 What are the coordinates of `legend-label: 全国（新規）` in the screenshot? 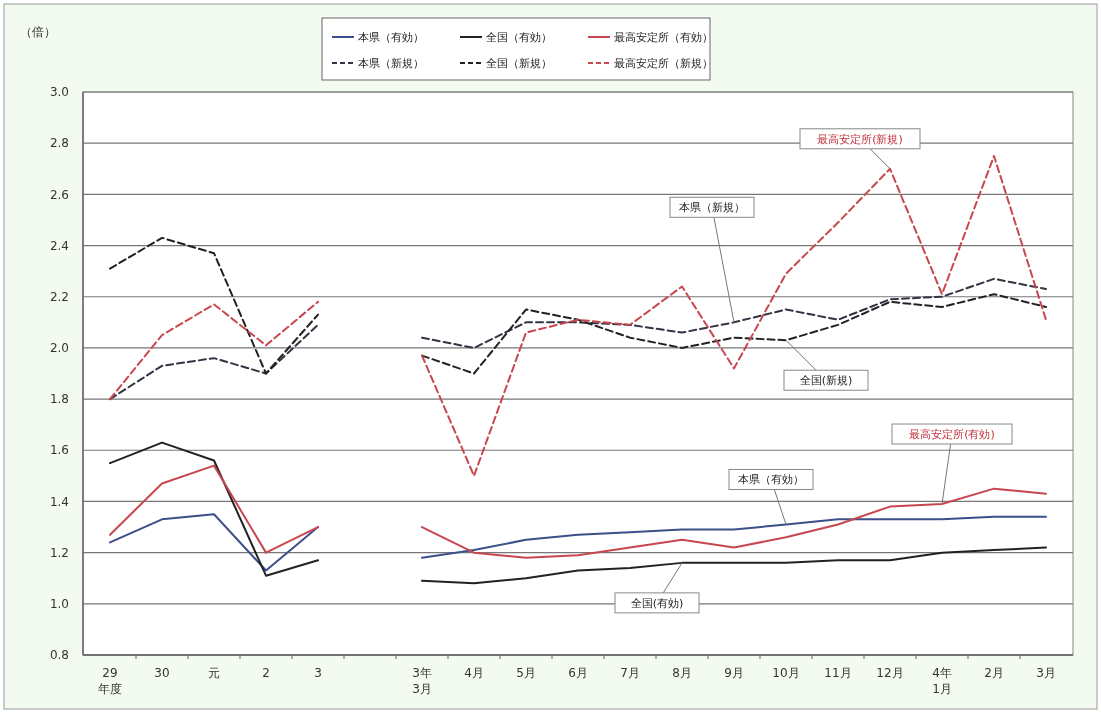 It's located at (519, 62).